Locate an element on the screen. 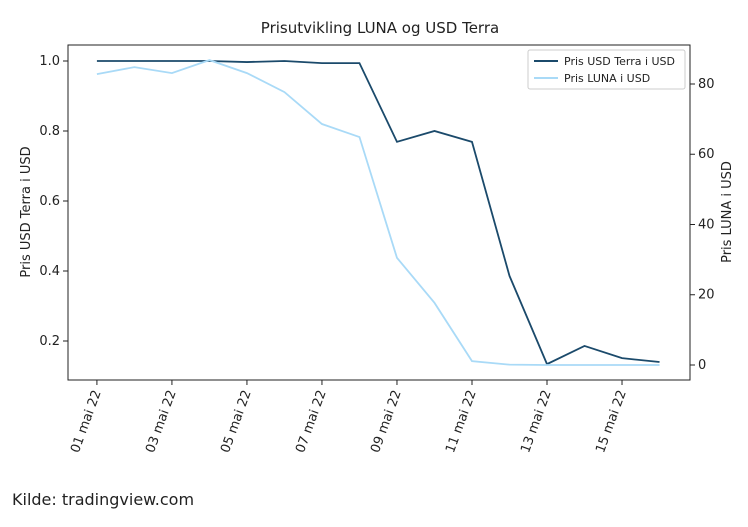 The width and height of the screenshot is (748, 527). y2-tick-label: 80 is located at coordinates (706, 84).